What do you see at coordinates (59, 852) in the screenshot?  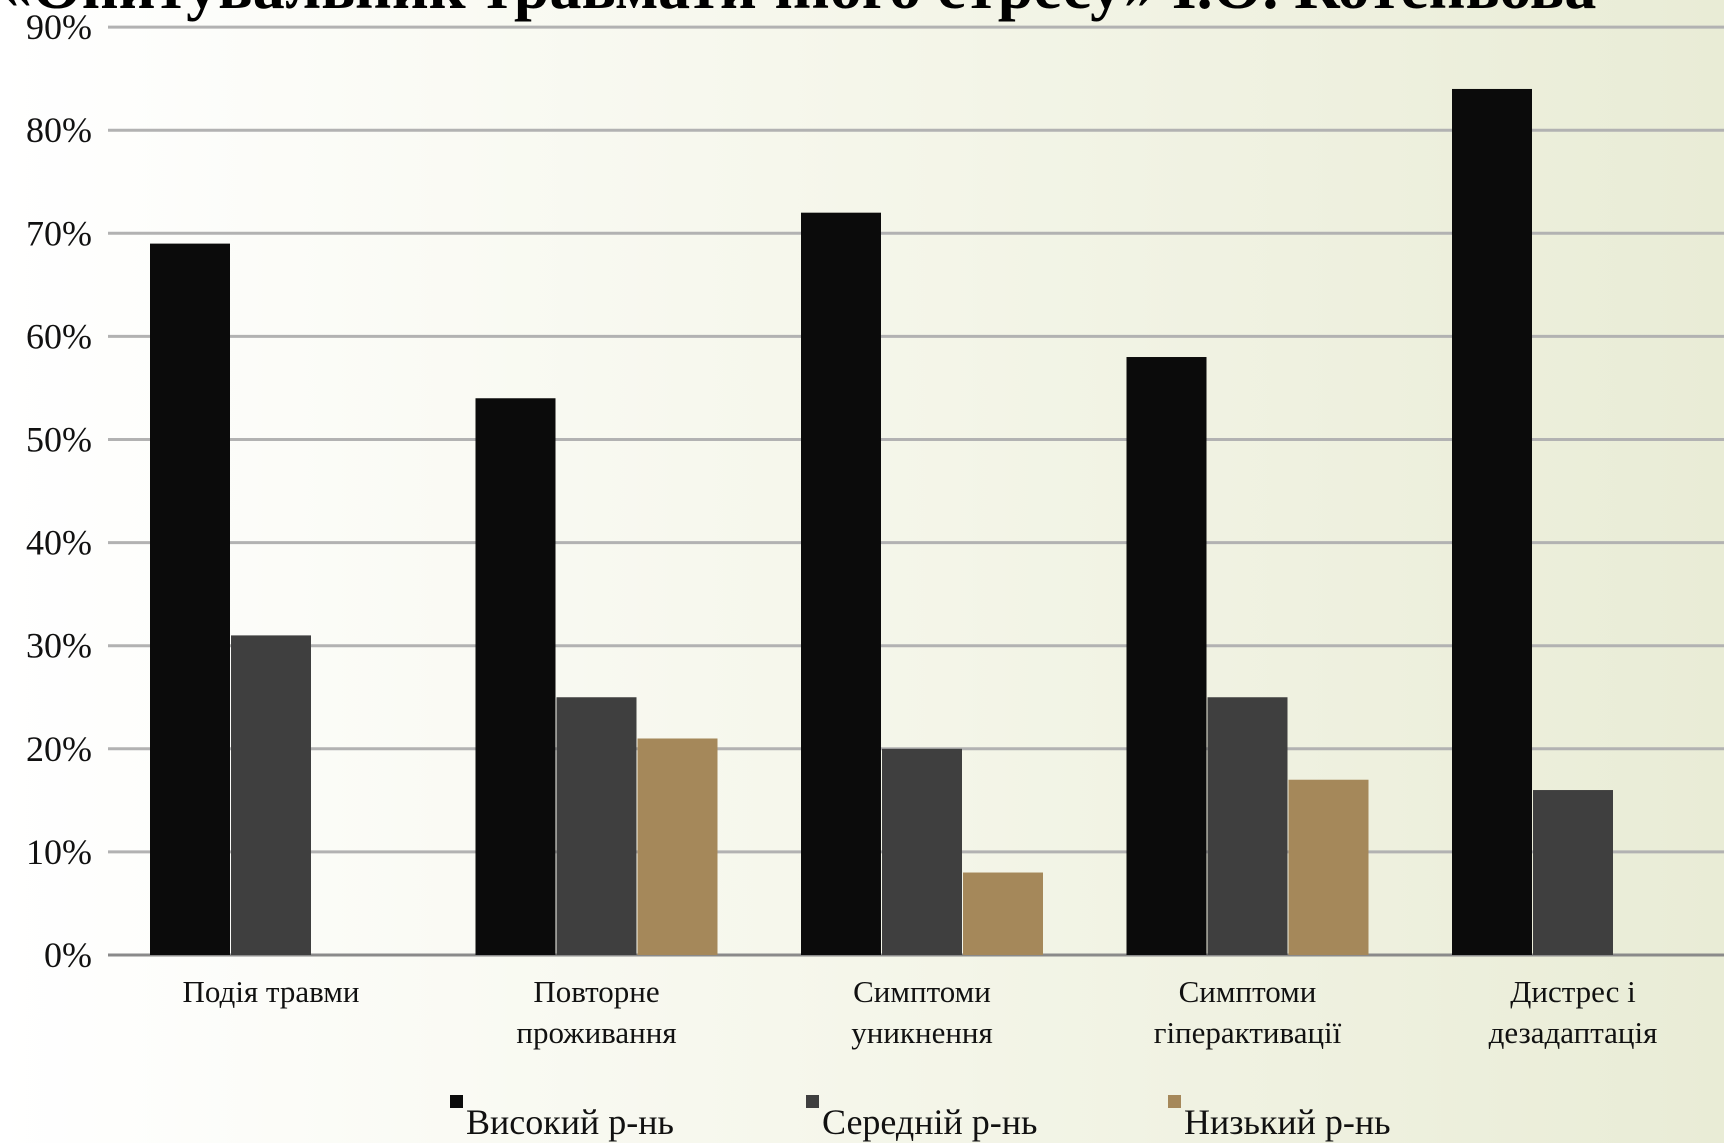 I see `y-tick-label: 10%` at bounding box center [59, 852].